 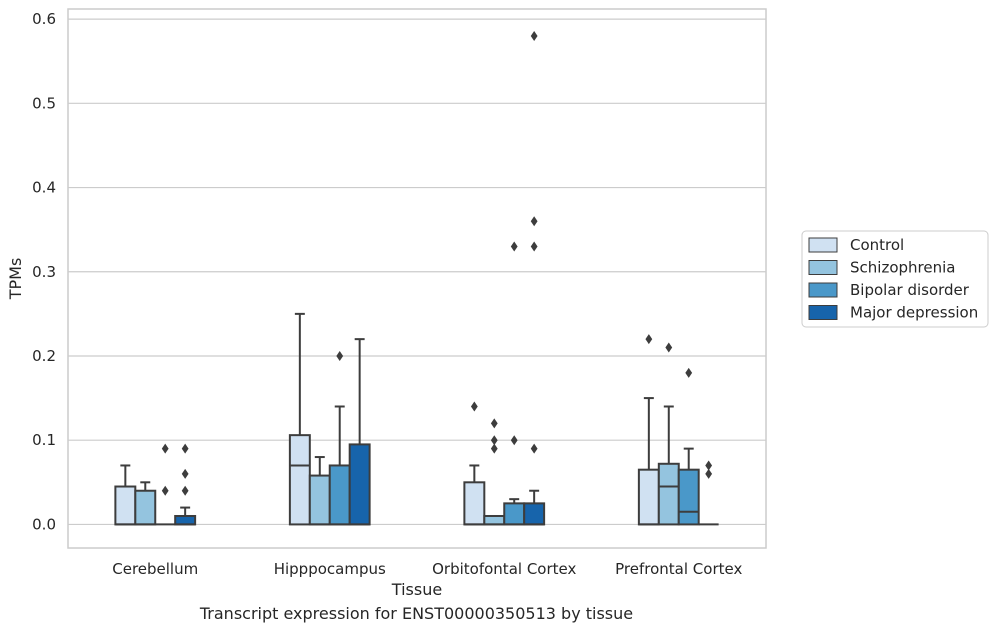 What do you see at coordinates (44, 440) in the screenshot?
I see `y-tick-label: 0.1` at bounding box center [44, 440].